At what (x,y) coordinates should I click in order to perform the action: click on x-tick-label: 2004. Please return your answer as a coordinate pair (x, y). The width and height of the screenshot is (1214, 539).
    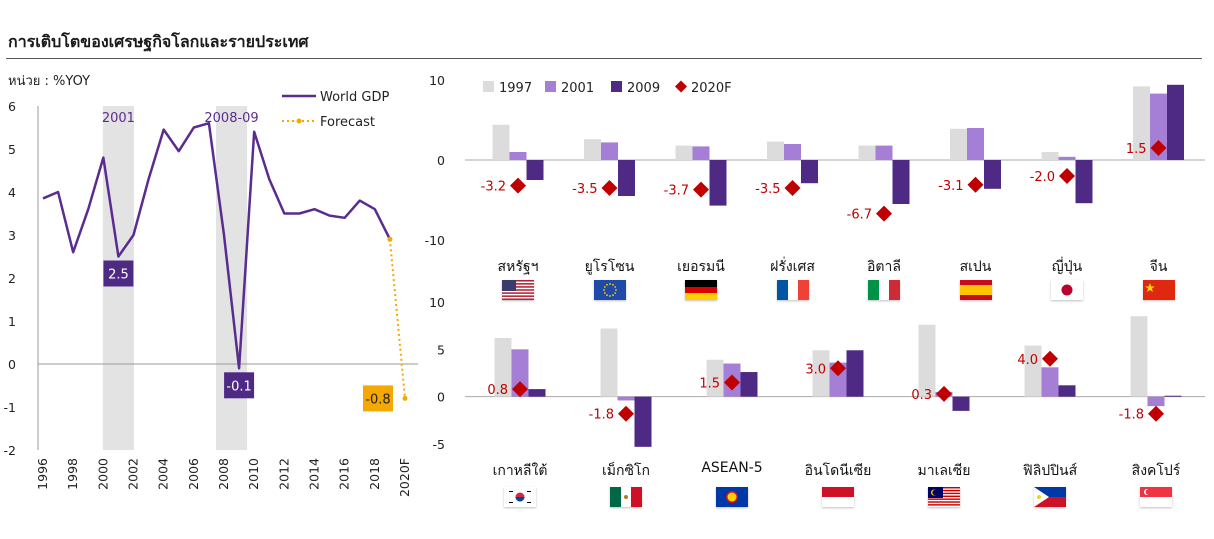
    Looking at the image, I should click on (163, 474).